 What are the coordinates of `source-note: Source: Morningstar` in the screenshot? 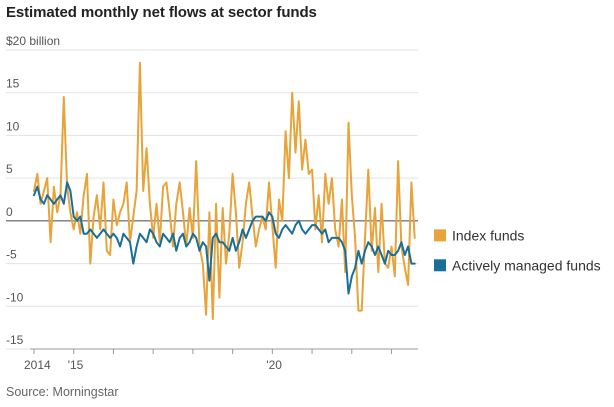 It's located at (62, 392).